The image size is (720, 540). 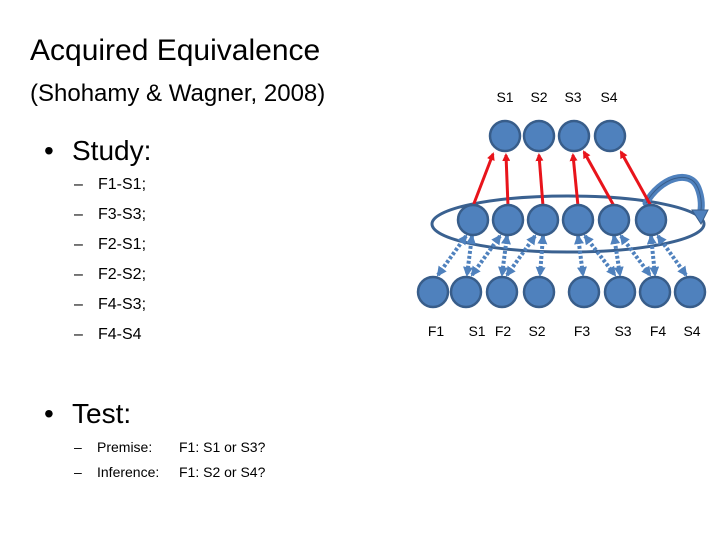 I want to click on bottom-label-s3: S3, so click(x=622, y=331).